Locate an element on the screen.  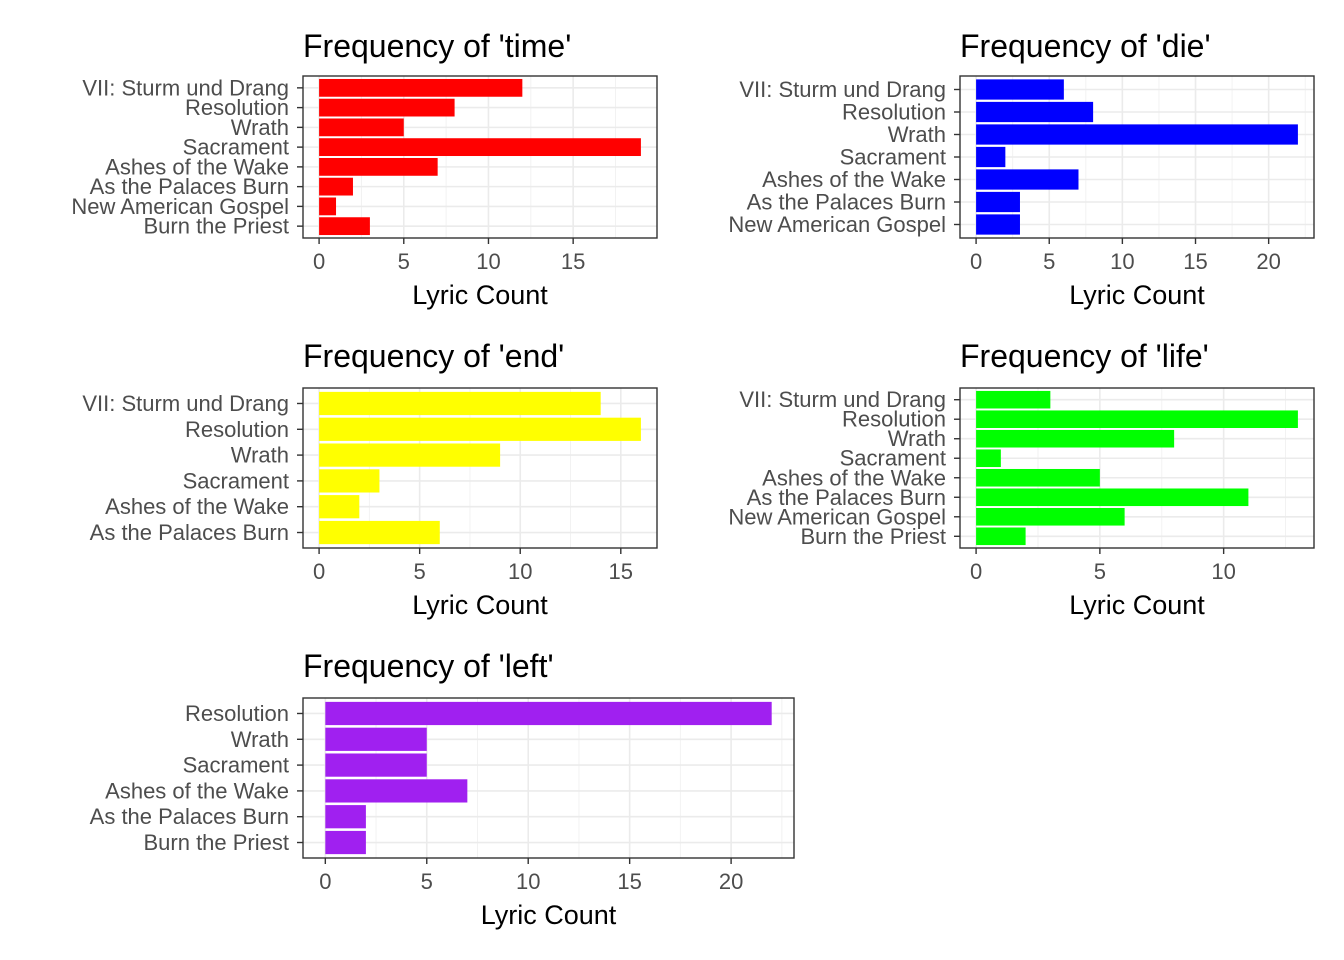
chart-title: Frequency of 'end' is located at coordinates (433, 356).